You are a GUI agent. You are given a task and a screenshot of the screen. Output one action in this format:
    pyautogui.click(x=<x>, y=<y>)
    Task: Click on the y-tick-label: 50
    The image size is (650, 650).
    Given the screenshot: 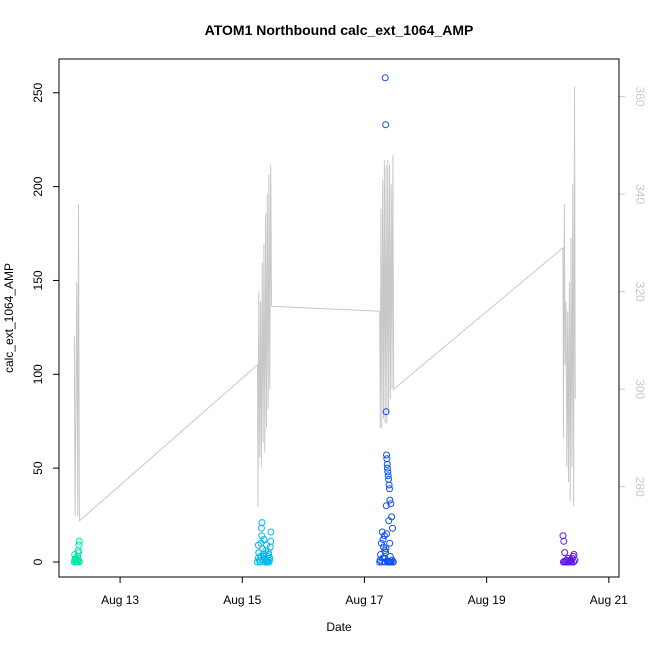 What is the action you would take?
    pyautogui.click(x=38, y=468)
    